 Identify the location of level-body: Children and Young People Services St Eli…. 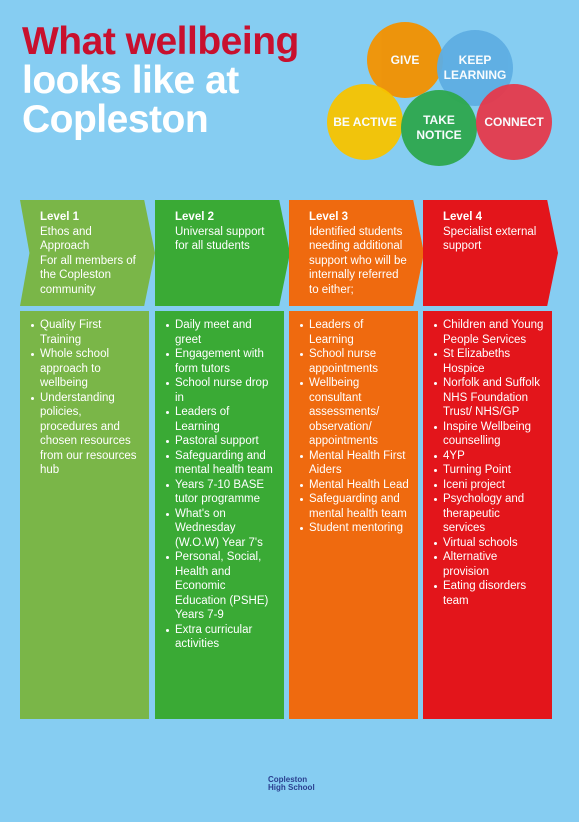
(487, 515).